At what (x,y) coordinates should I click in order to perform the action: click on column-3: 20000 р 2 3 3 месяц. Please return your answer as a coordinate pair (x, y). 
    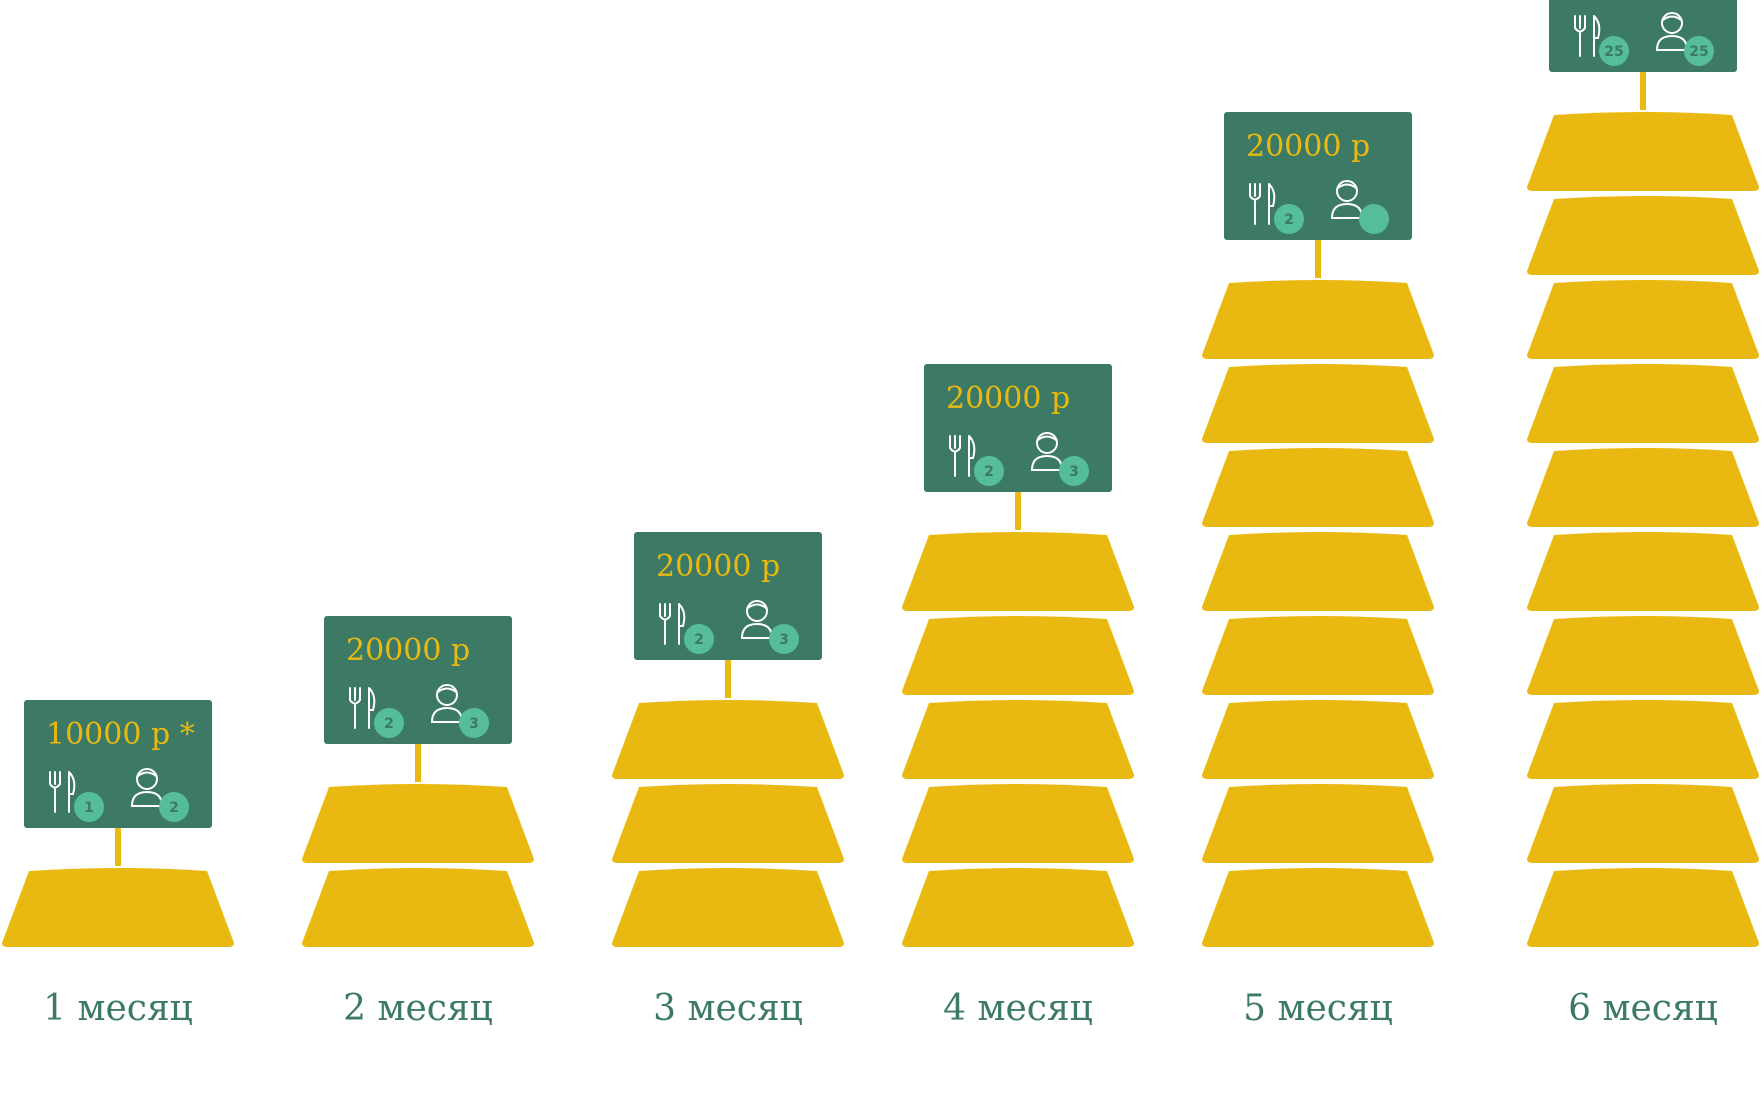
    Looking at the image, I should click on (728, 780).